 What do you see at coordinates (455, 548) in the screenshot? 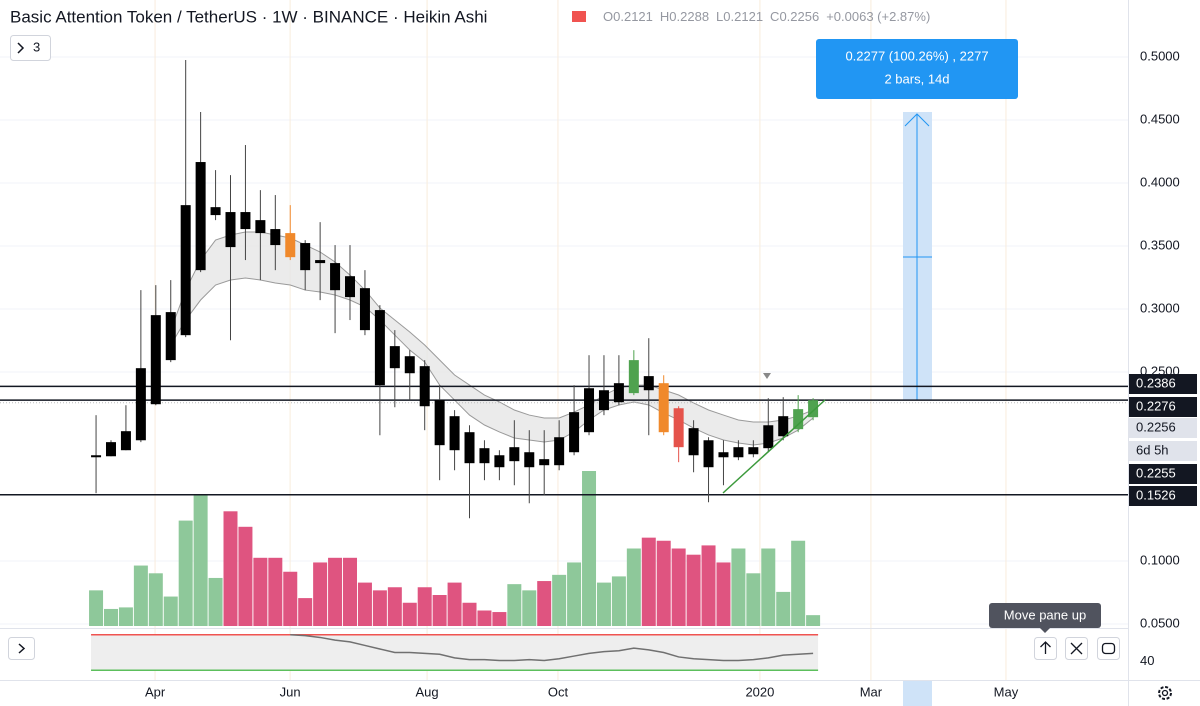
I see `volume` at bounding box center [455, 548].